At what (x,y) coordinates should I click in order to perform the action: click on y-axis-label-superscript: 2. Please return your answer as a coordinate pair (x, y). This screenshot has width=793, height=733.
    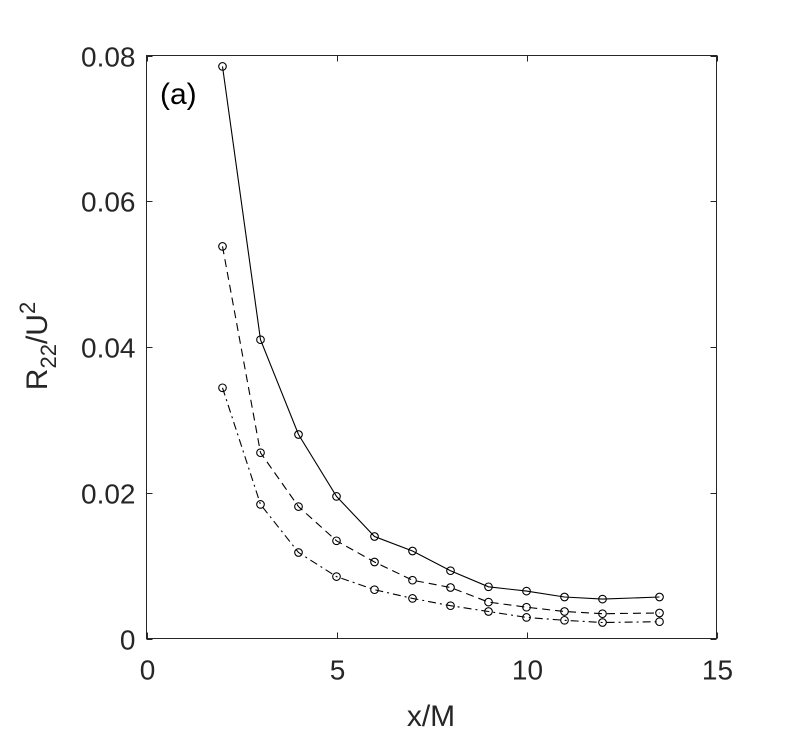
    Looking at the image, I should click on (27, 308).